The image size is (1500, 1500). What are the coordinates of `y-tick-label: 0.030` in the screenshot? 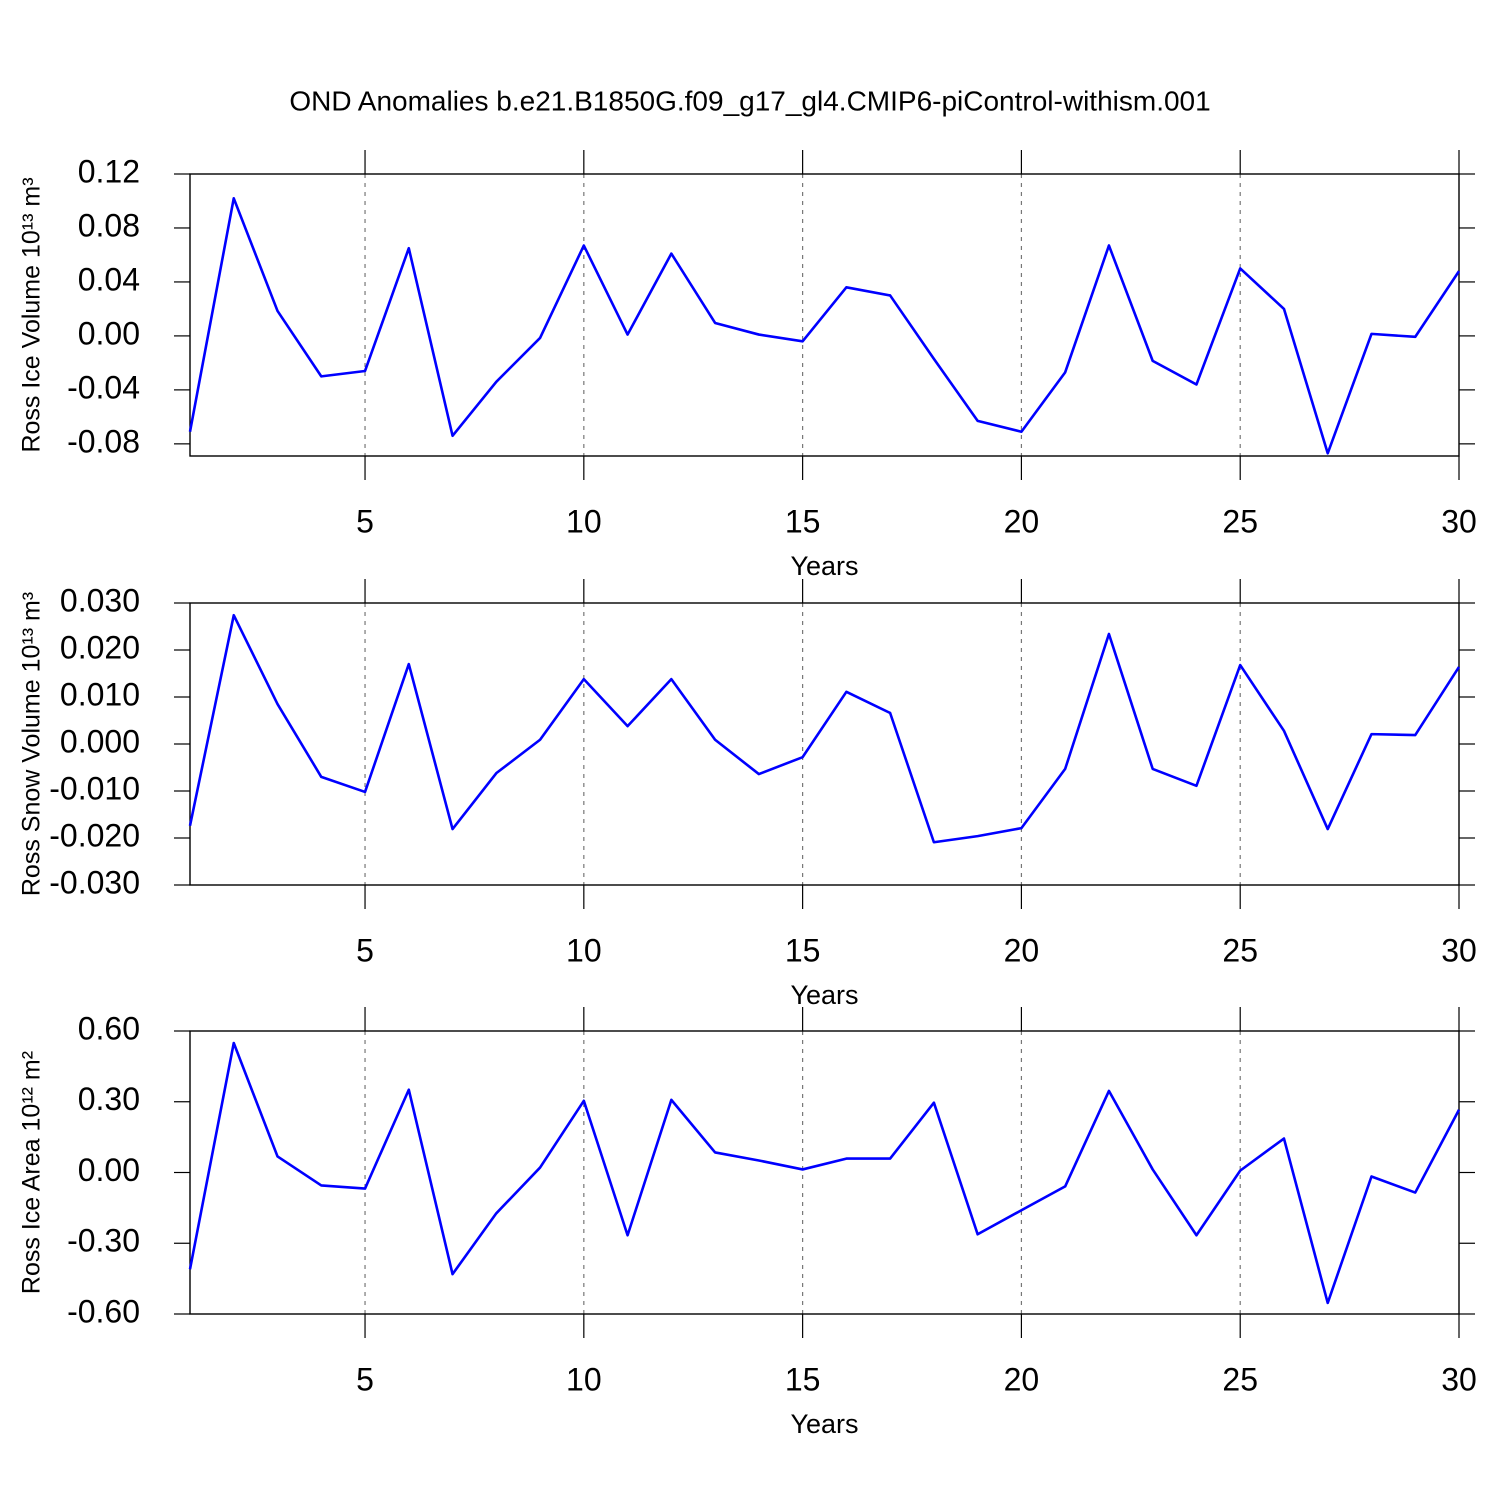 It's located at (100, 600).